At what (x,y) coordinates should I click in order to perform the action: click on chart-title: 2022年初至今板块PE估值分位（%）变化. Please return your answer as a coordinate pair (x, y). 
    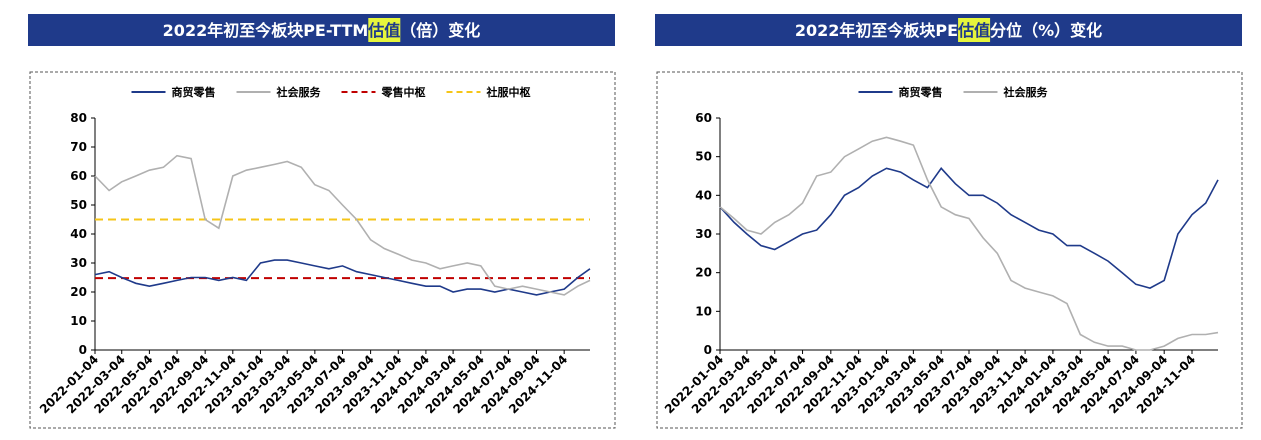
    Looking at the image, I should click on (948, 30).